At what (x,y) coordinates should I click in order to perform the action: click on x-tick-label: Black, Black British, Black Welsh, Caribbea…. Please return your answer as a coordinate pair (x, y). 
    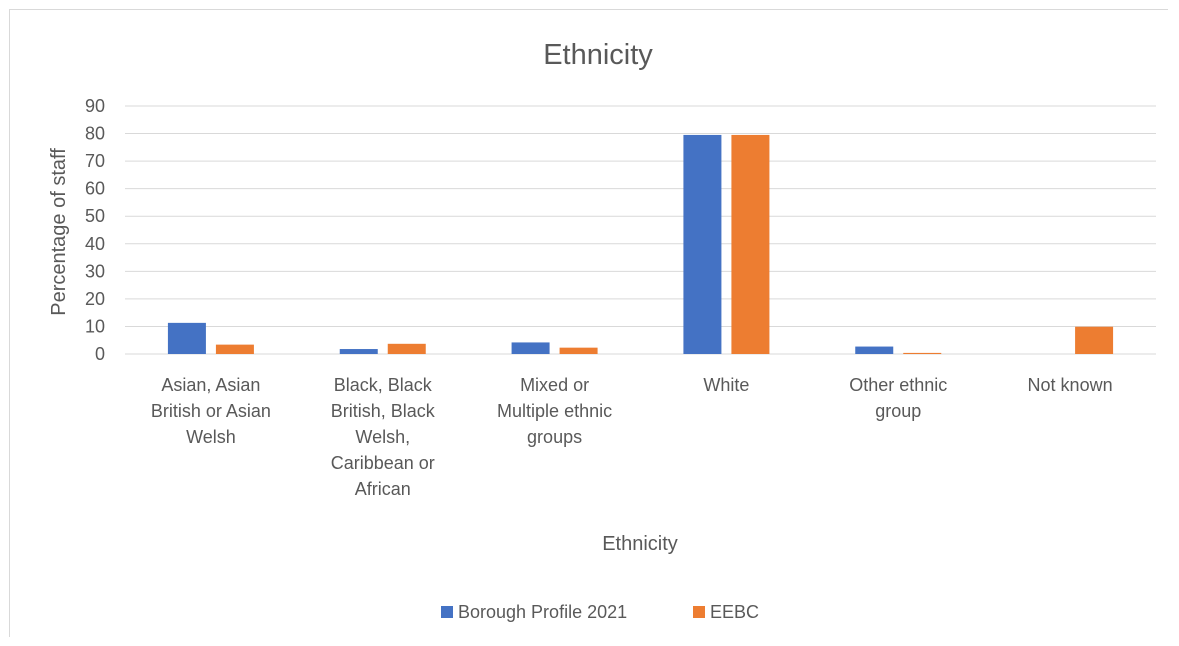
    Looking at the image, I should click on (383, 437).